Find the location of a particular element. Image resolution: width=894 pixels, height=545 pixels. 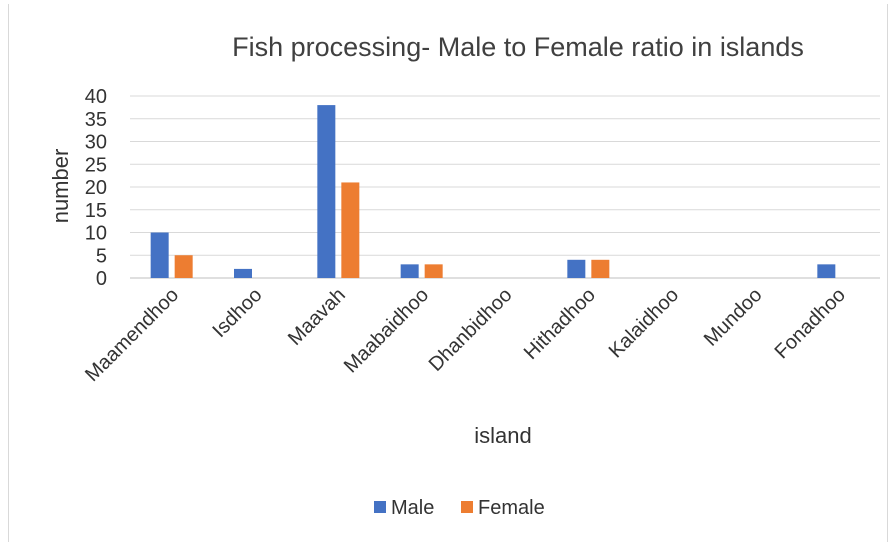

legend-label-female: Female is located at coordinates (511, 508).